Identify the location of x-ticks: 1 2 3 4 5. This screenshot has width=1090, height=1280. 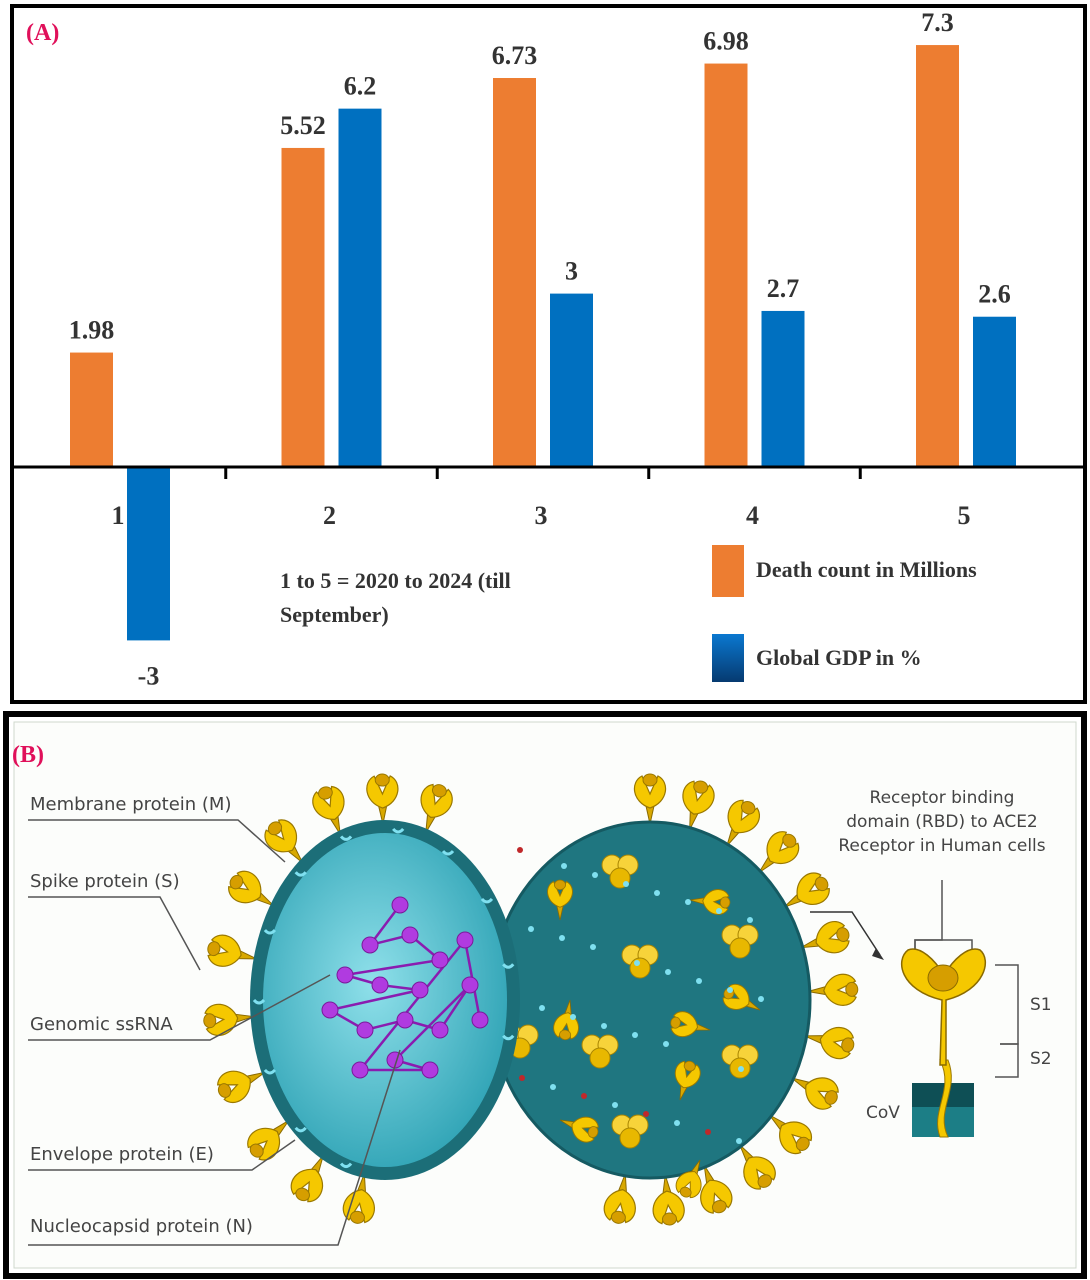
(541, 498).